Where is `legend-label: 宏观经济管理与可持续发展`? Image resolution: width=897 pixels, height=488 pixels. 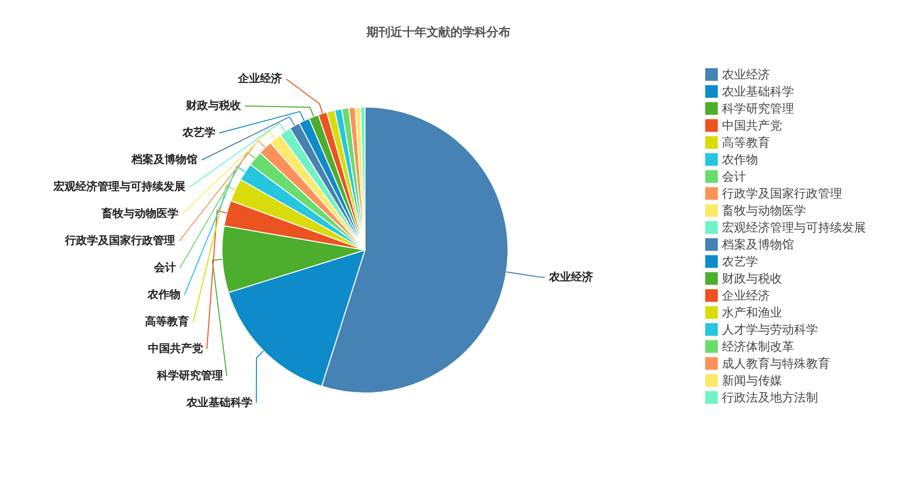
legend-label: 宏观经济管理与可持续发展 is located at coordinates (794, 227).